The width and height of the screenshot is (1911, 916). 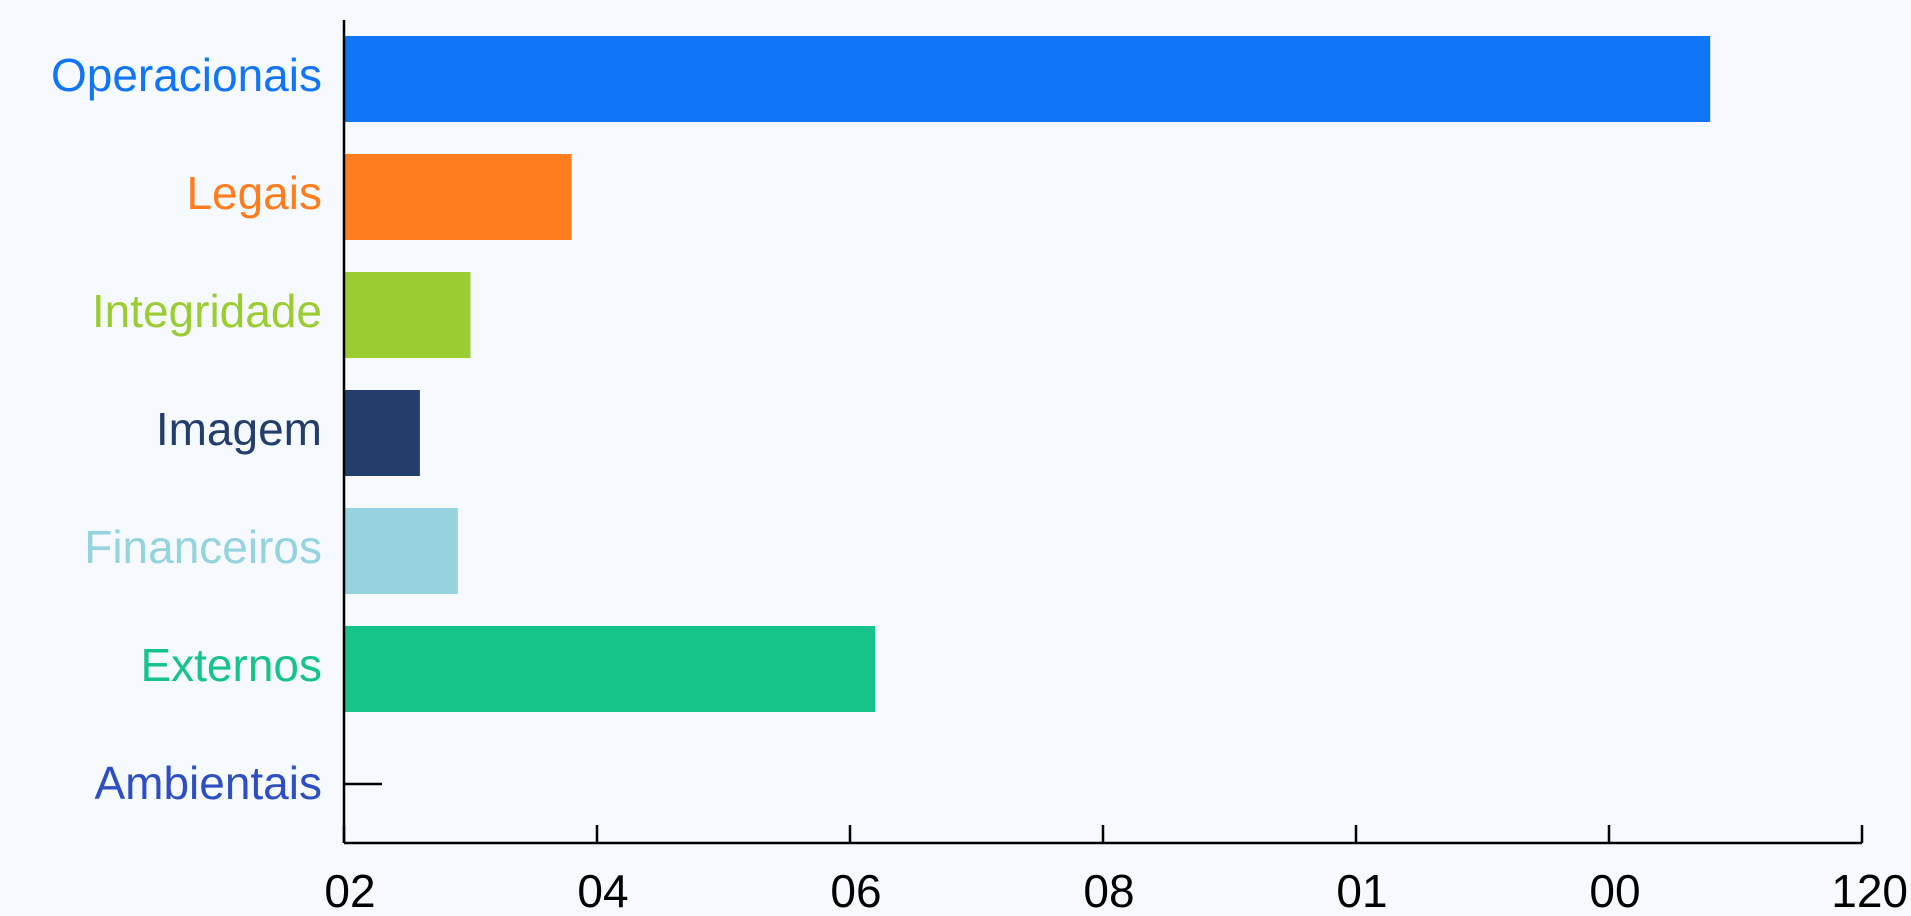 I want to click on x-tick-label: 06, so click(x=855, y=890).